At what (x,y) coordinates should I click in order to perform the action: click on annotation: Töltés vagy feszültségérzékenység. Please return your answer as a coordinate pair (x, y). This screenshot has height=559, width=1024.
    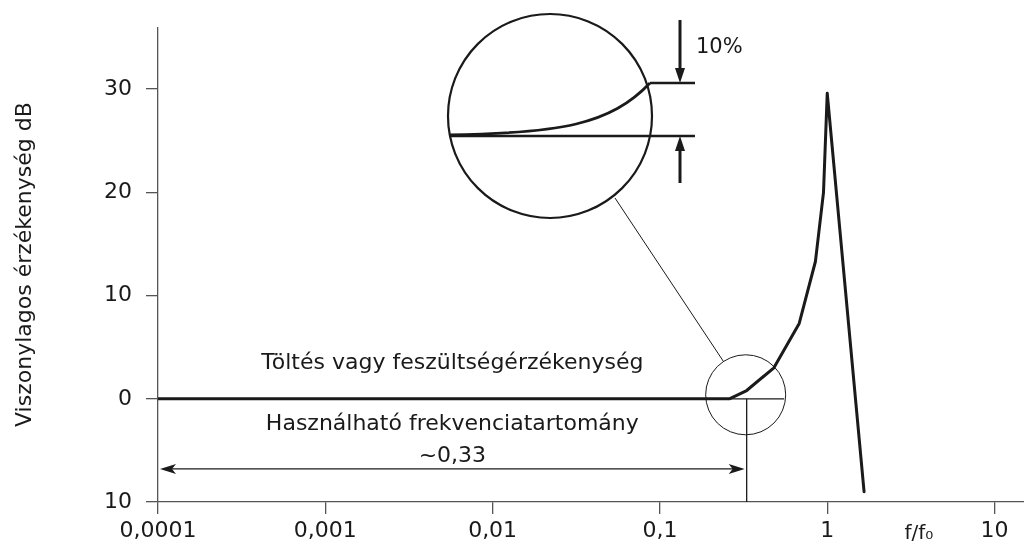
    Looking at the image, I should click on (452, 361).